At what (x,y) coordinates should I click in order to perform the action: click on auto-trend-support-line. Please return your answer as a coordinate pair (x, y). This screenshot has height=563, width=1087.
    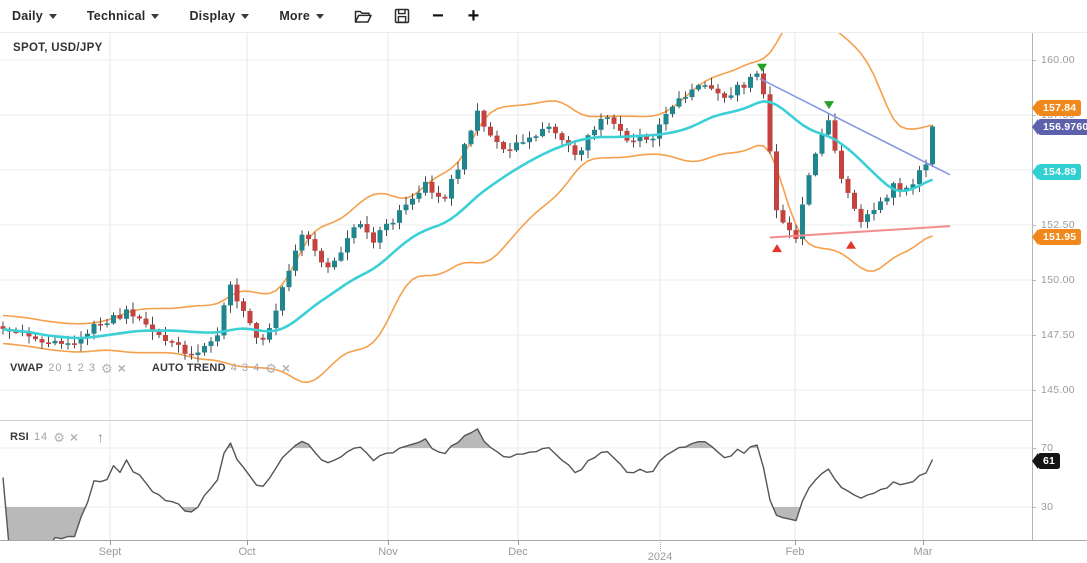
    Looking at the image, I should click on (860, 232).